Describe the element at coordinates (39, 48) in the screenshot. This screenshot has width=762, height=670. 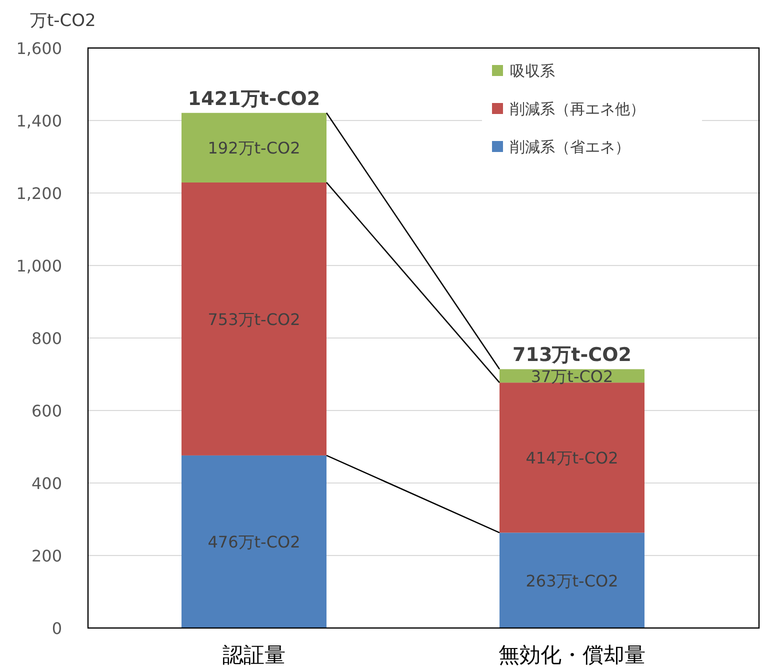
I see `y-tick-label: 1,600` at that location.